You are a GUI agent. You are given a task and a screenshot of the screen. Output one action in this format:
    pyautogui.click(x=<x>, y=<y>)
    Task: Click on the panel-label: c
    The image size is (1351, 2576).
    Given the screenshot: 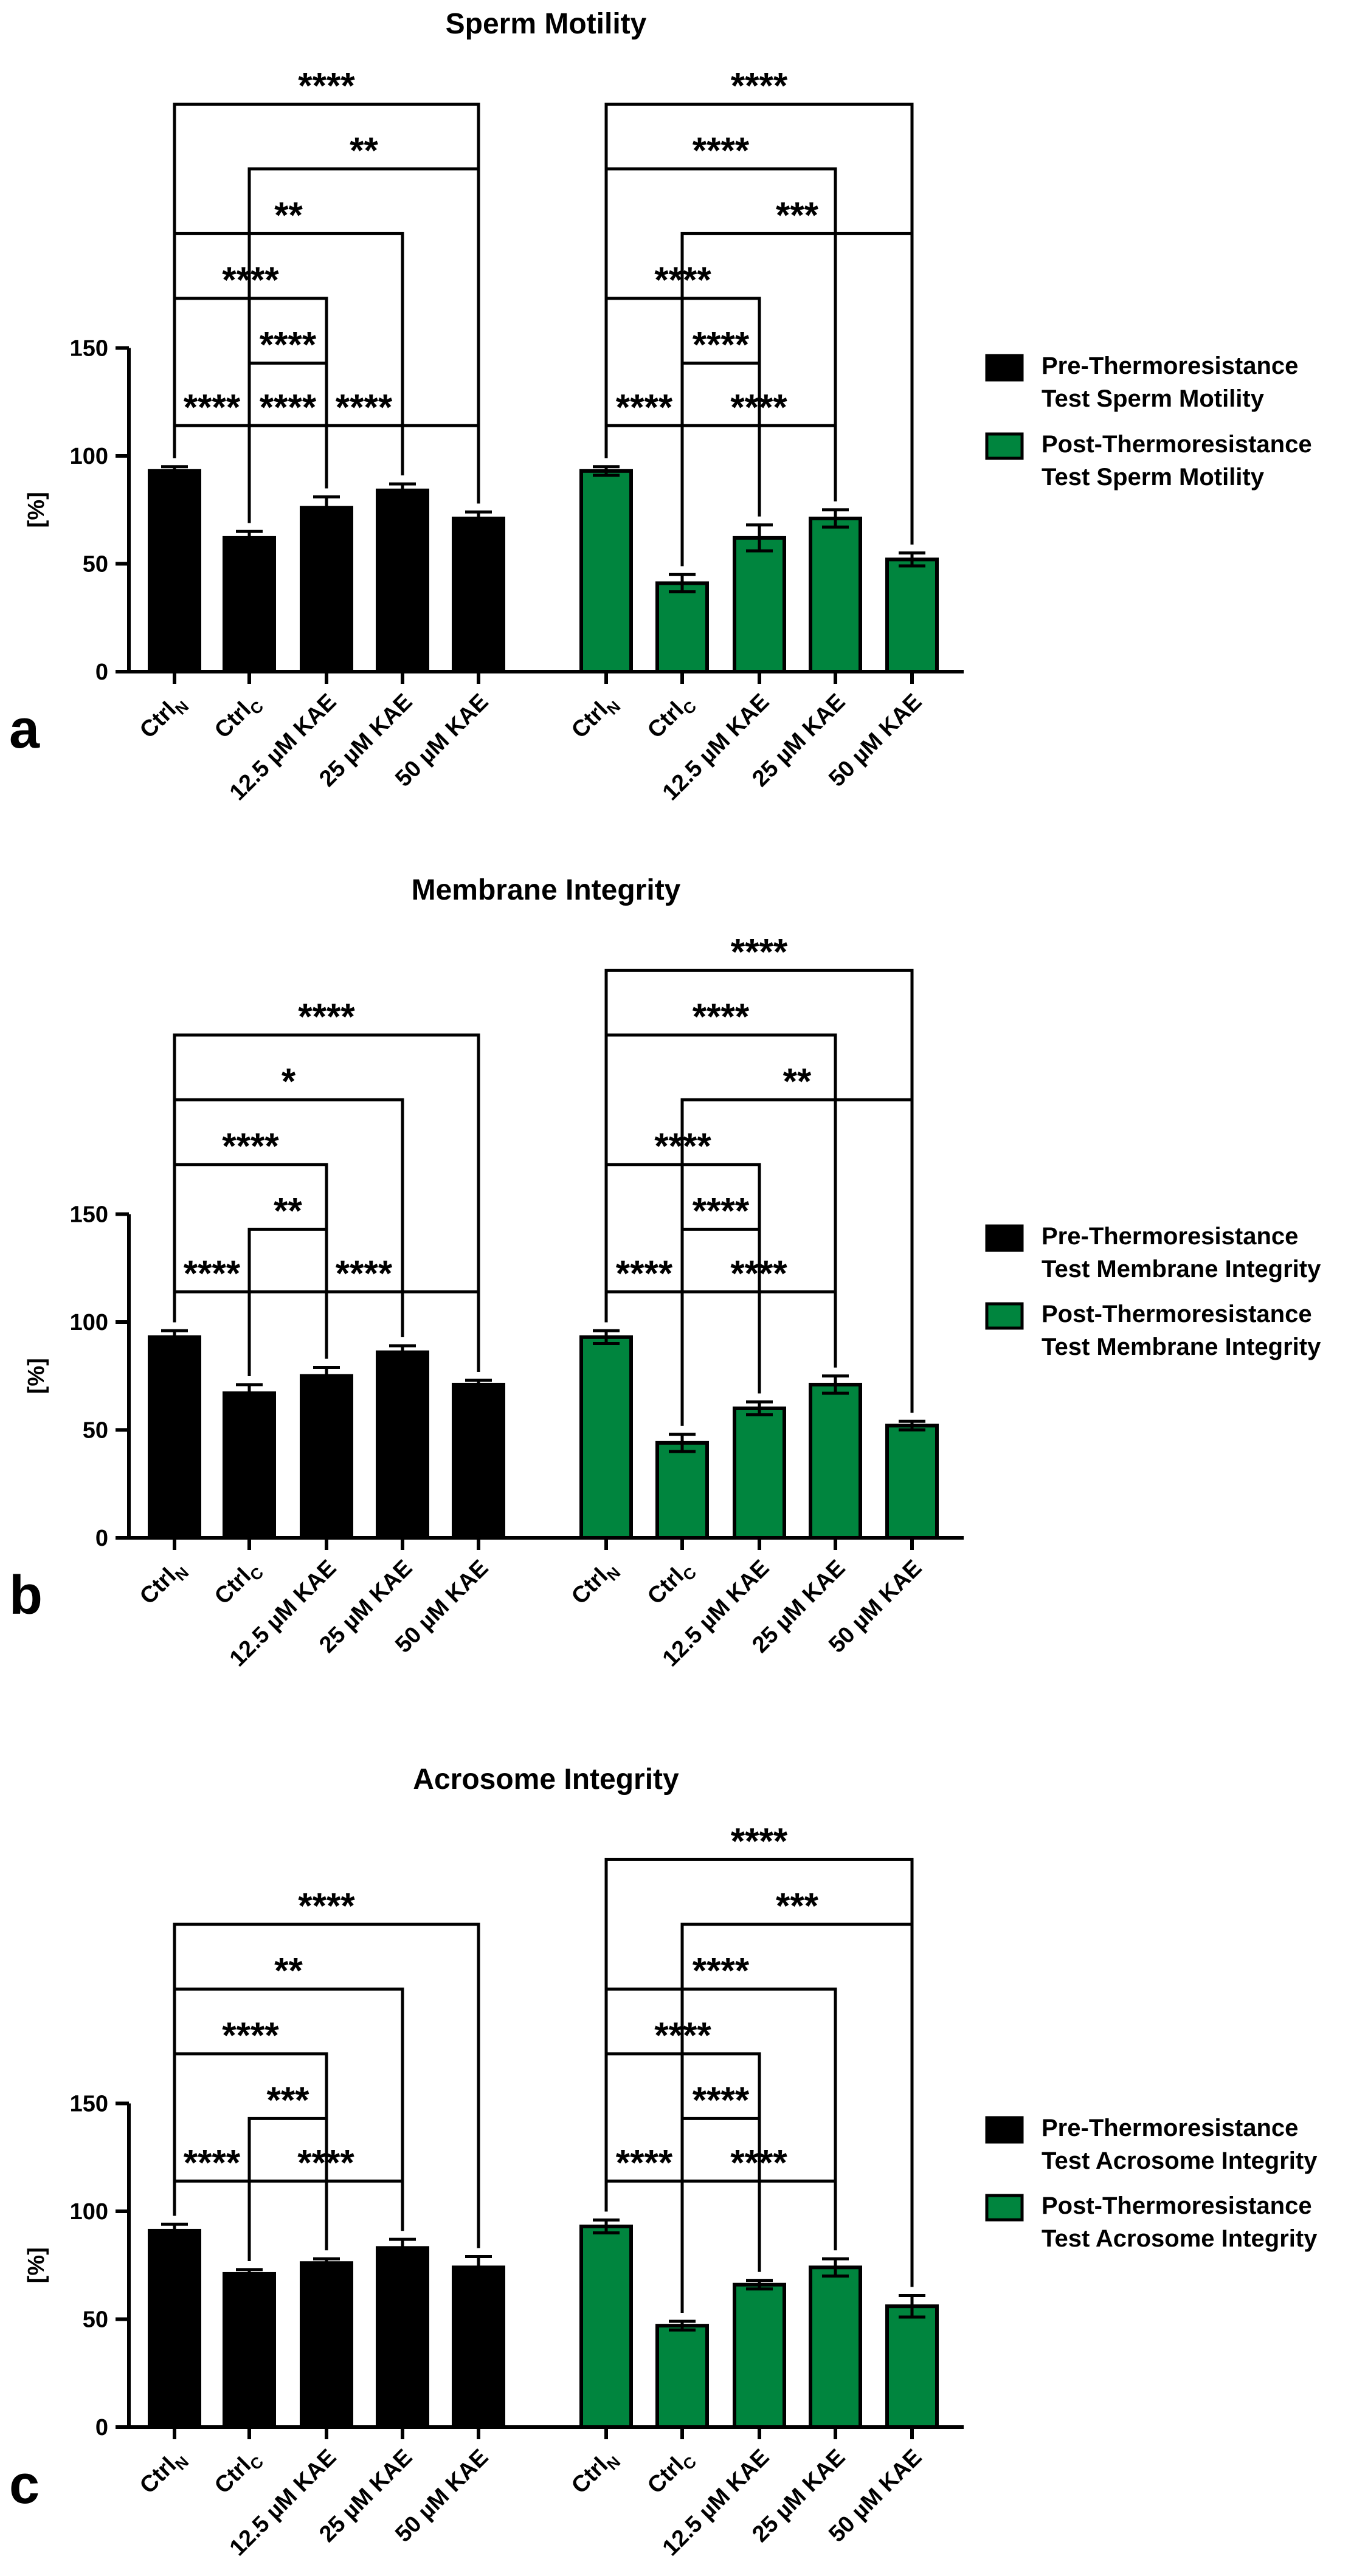 What is the action you would take?
    pyautogui.click(x=24, y=2484)
    